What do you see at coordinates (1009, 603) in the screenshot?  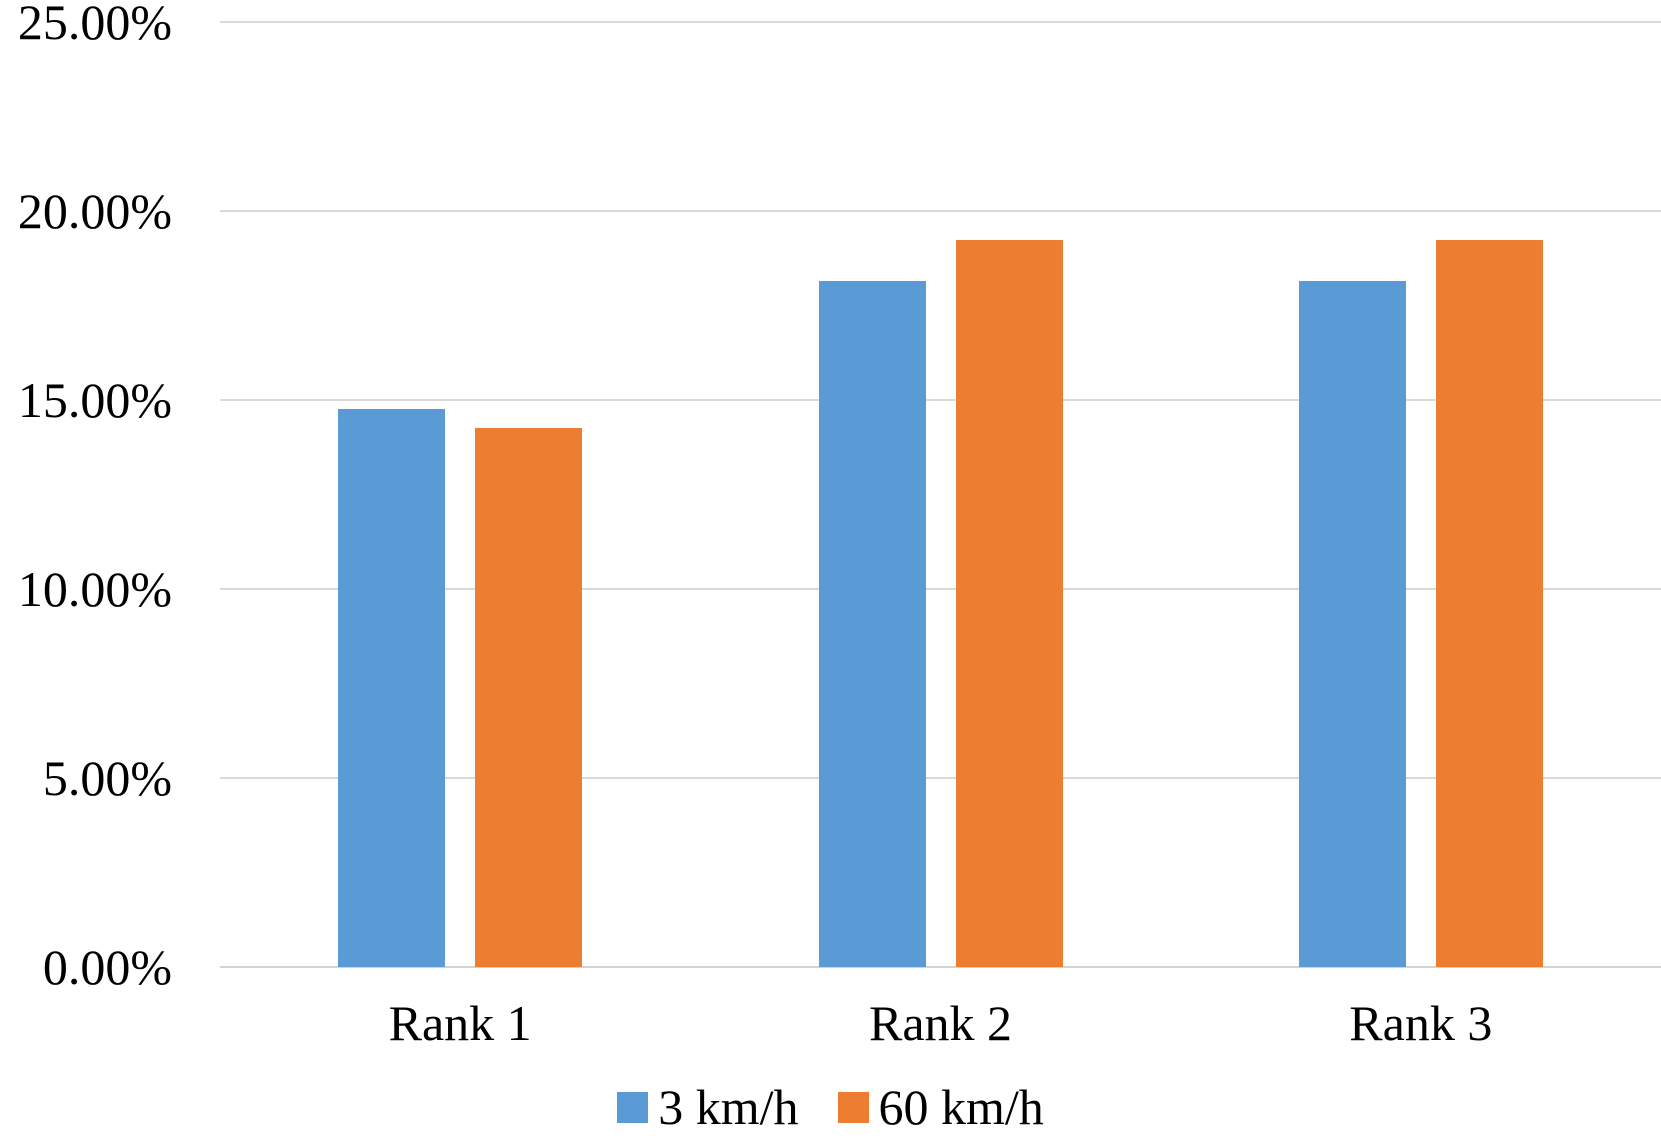 I see `bar-rank2-60kmh` at bounding box center [1009, 603].